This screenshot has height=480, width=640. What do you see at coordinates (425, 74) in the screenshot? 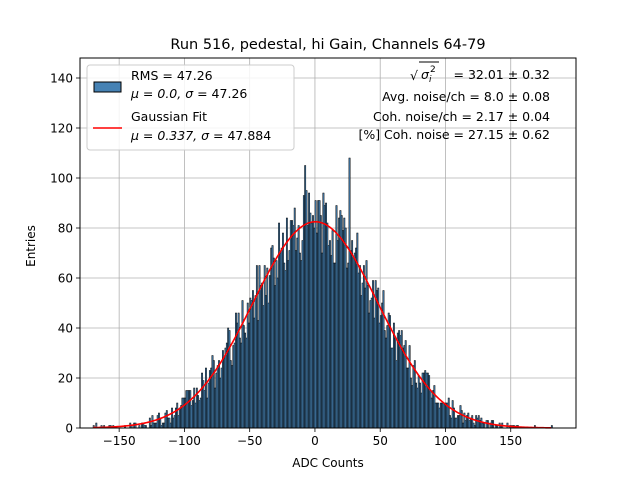
I see `annotation-sigma-symbol: σ` at bounding box center [425, 74].